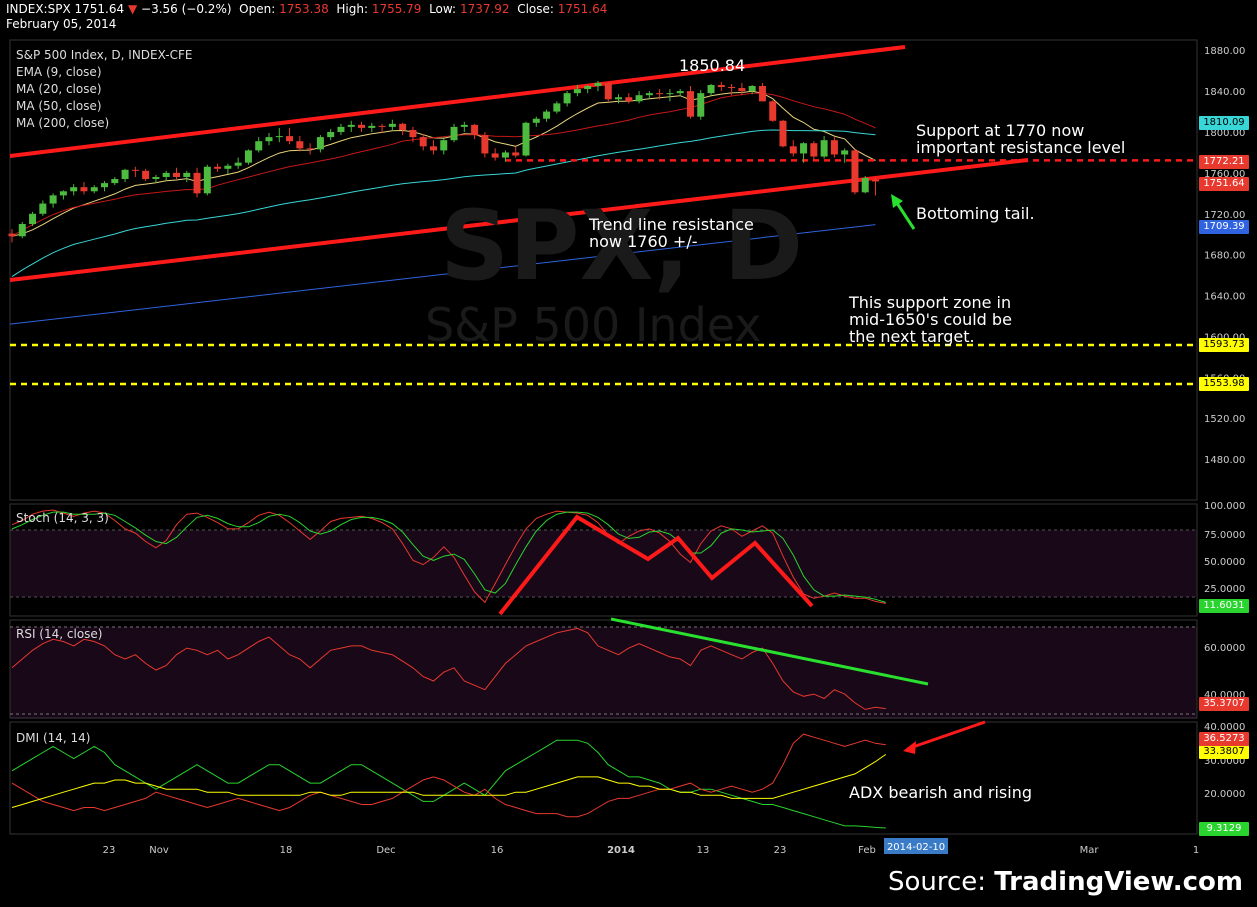  What do you see at coordinates (1224, 174) in the screenshot?
I see `price-tick-label: 1760.00` at bounding box center [1224, 174].